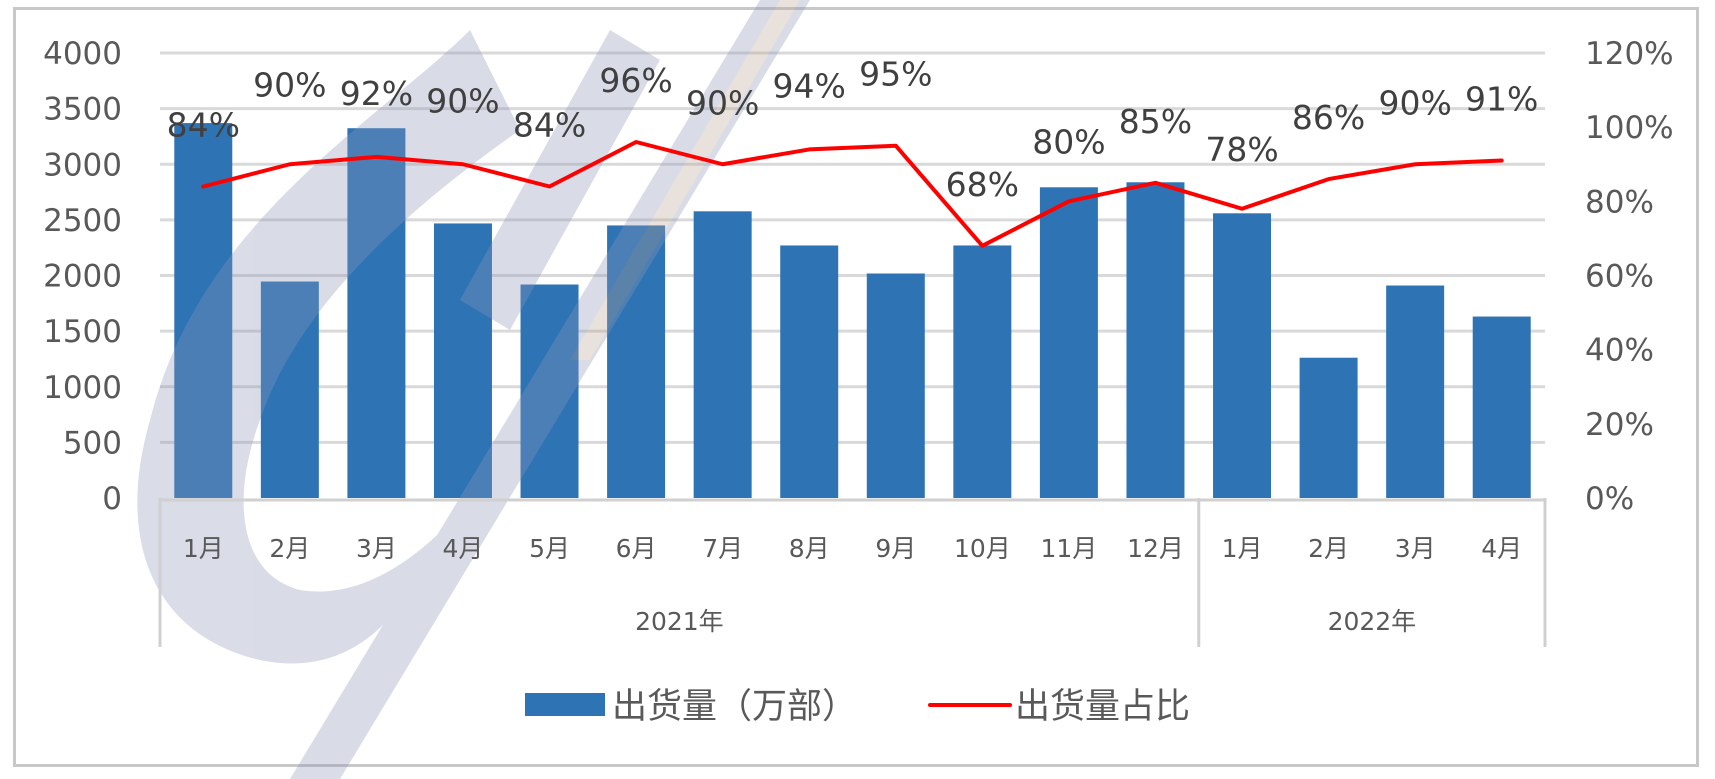  What do you see at coordinates (685, 180) in the screenshot?
I see `watermark-accent` at bounding box center [685, 180].